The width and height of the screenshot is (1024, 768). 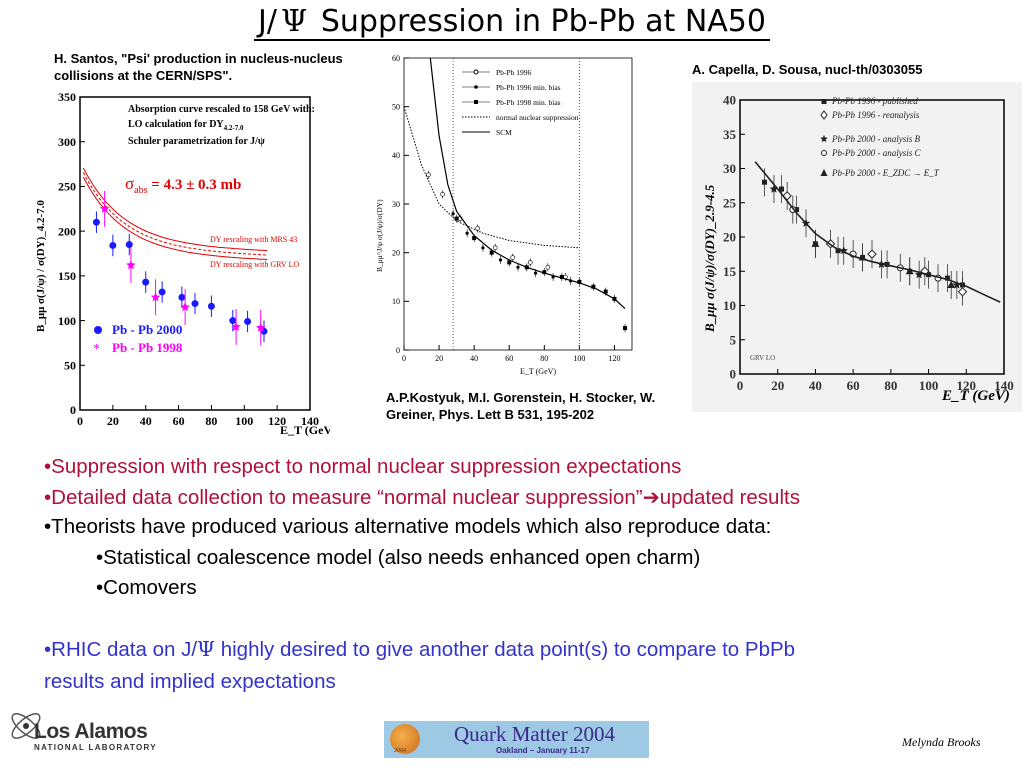 What do you see at coordinates (853, 385) in the screenshot?
I see `chart-right-xtick-label: 60` at bounding box center [853, 385].